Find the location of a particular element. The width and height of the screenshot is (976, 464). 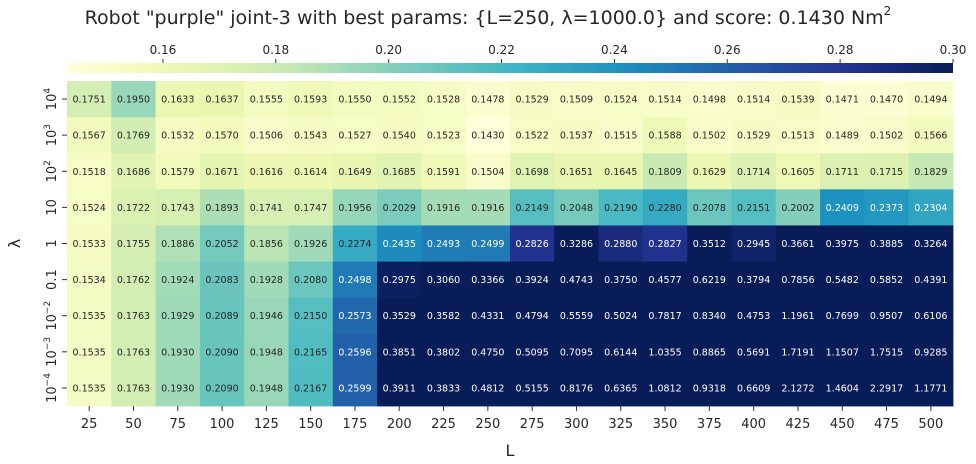

cell-value-label: 1.7191 is located at coordinates (797, 352).